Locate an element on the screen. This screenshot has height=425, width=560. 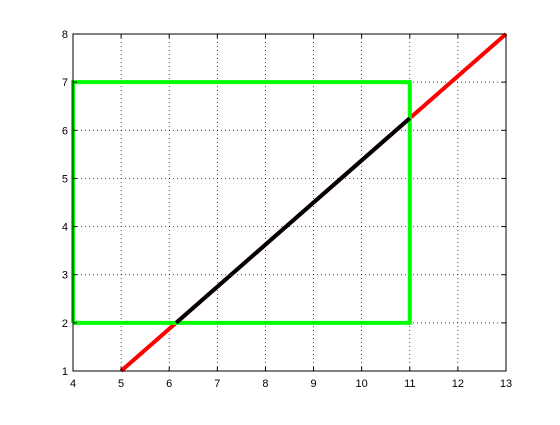
x-tick-label: 10 is located at coordinates (362, 384).